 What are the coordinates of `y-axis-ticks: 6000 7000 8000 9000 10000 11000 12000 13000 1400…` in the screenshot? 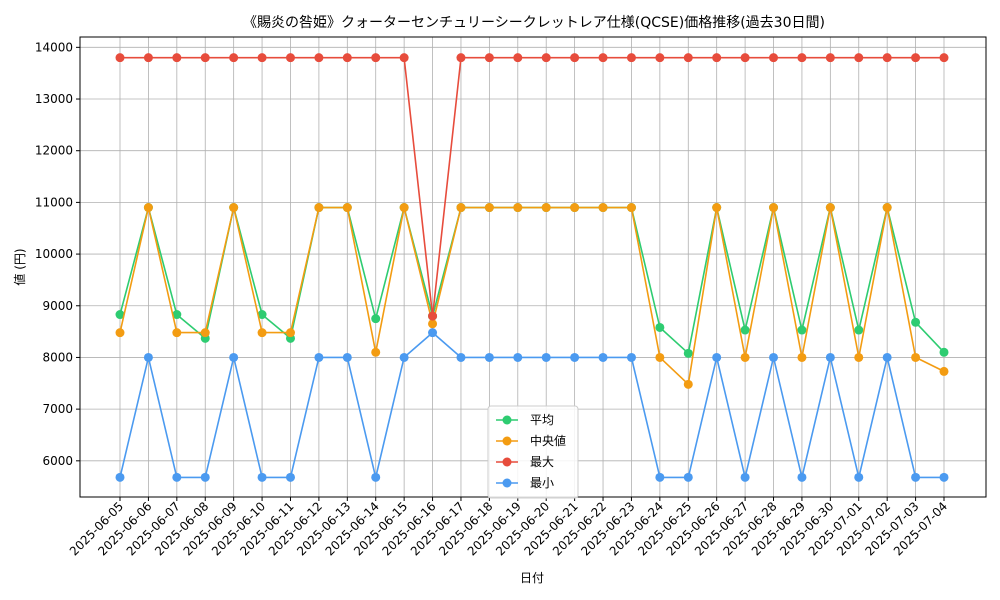 It's located at (57, 254).